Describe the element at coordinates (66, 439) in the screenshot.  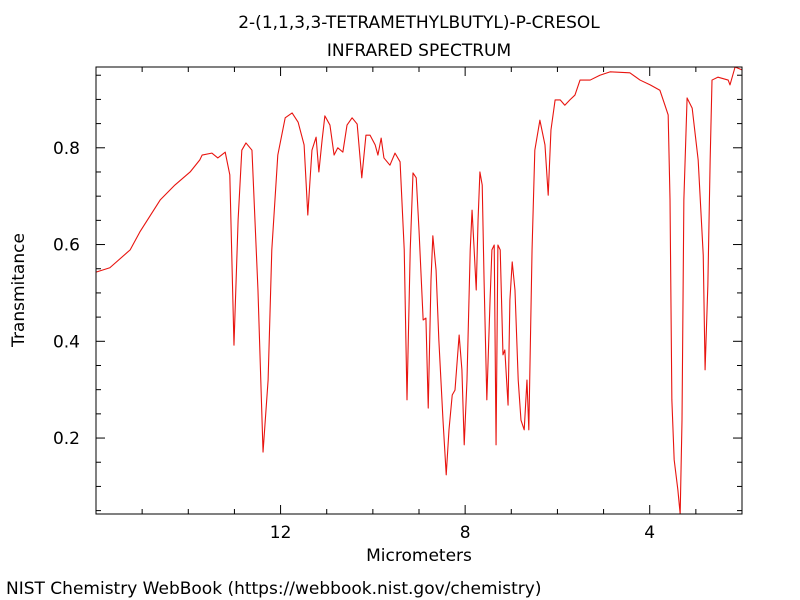
I see `y-tick-label: 0.2` at that location.